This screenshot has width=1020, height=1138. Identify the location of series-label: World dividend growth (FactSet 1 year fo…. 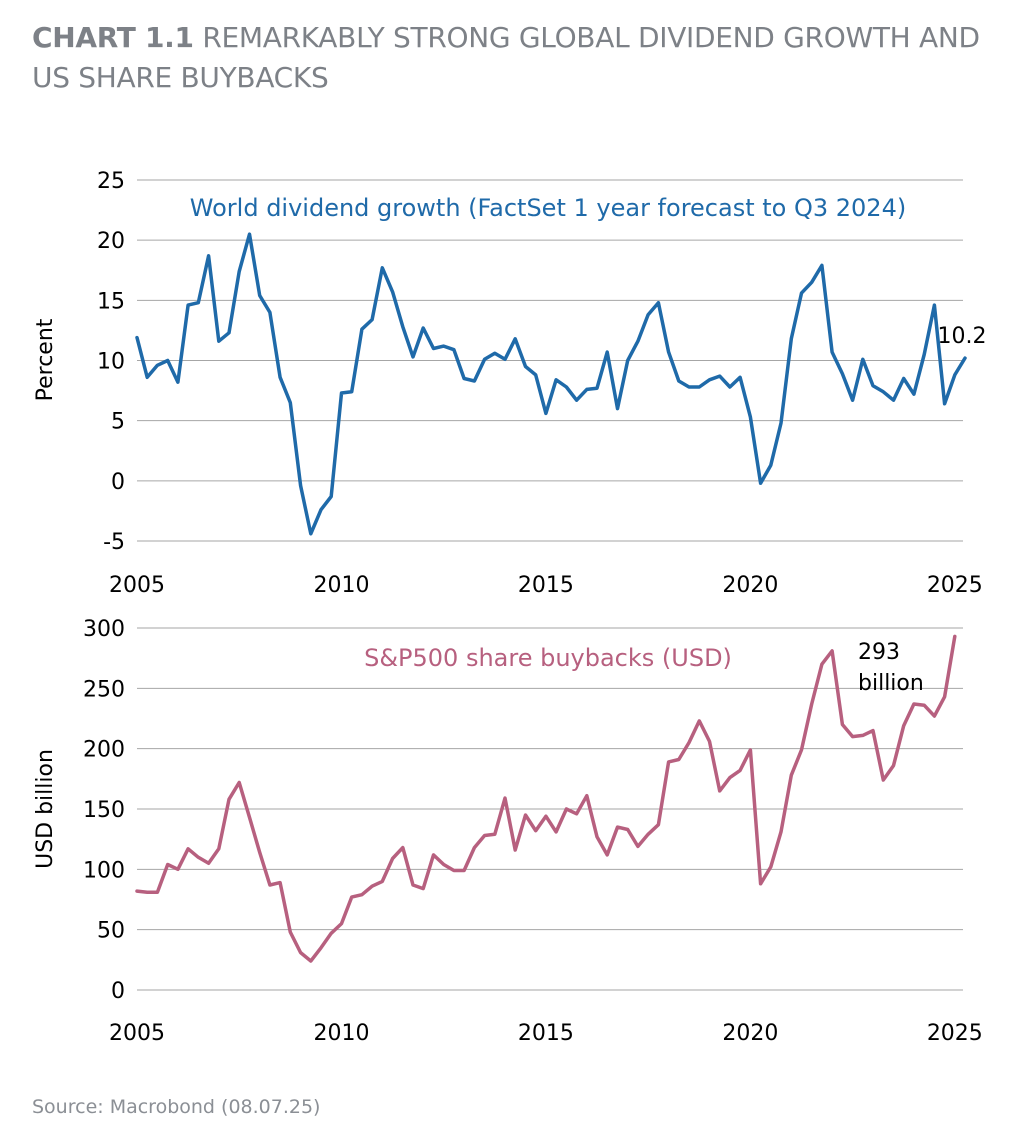
(548, 208).